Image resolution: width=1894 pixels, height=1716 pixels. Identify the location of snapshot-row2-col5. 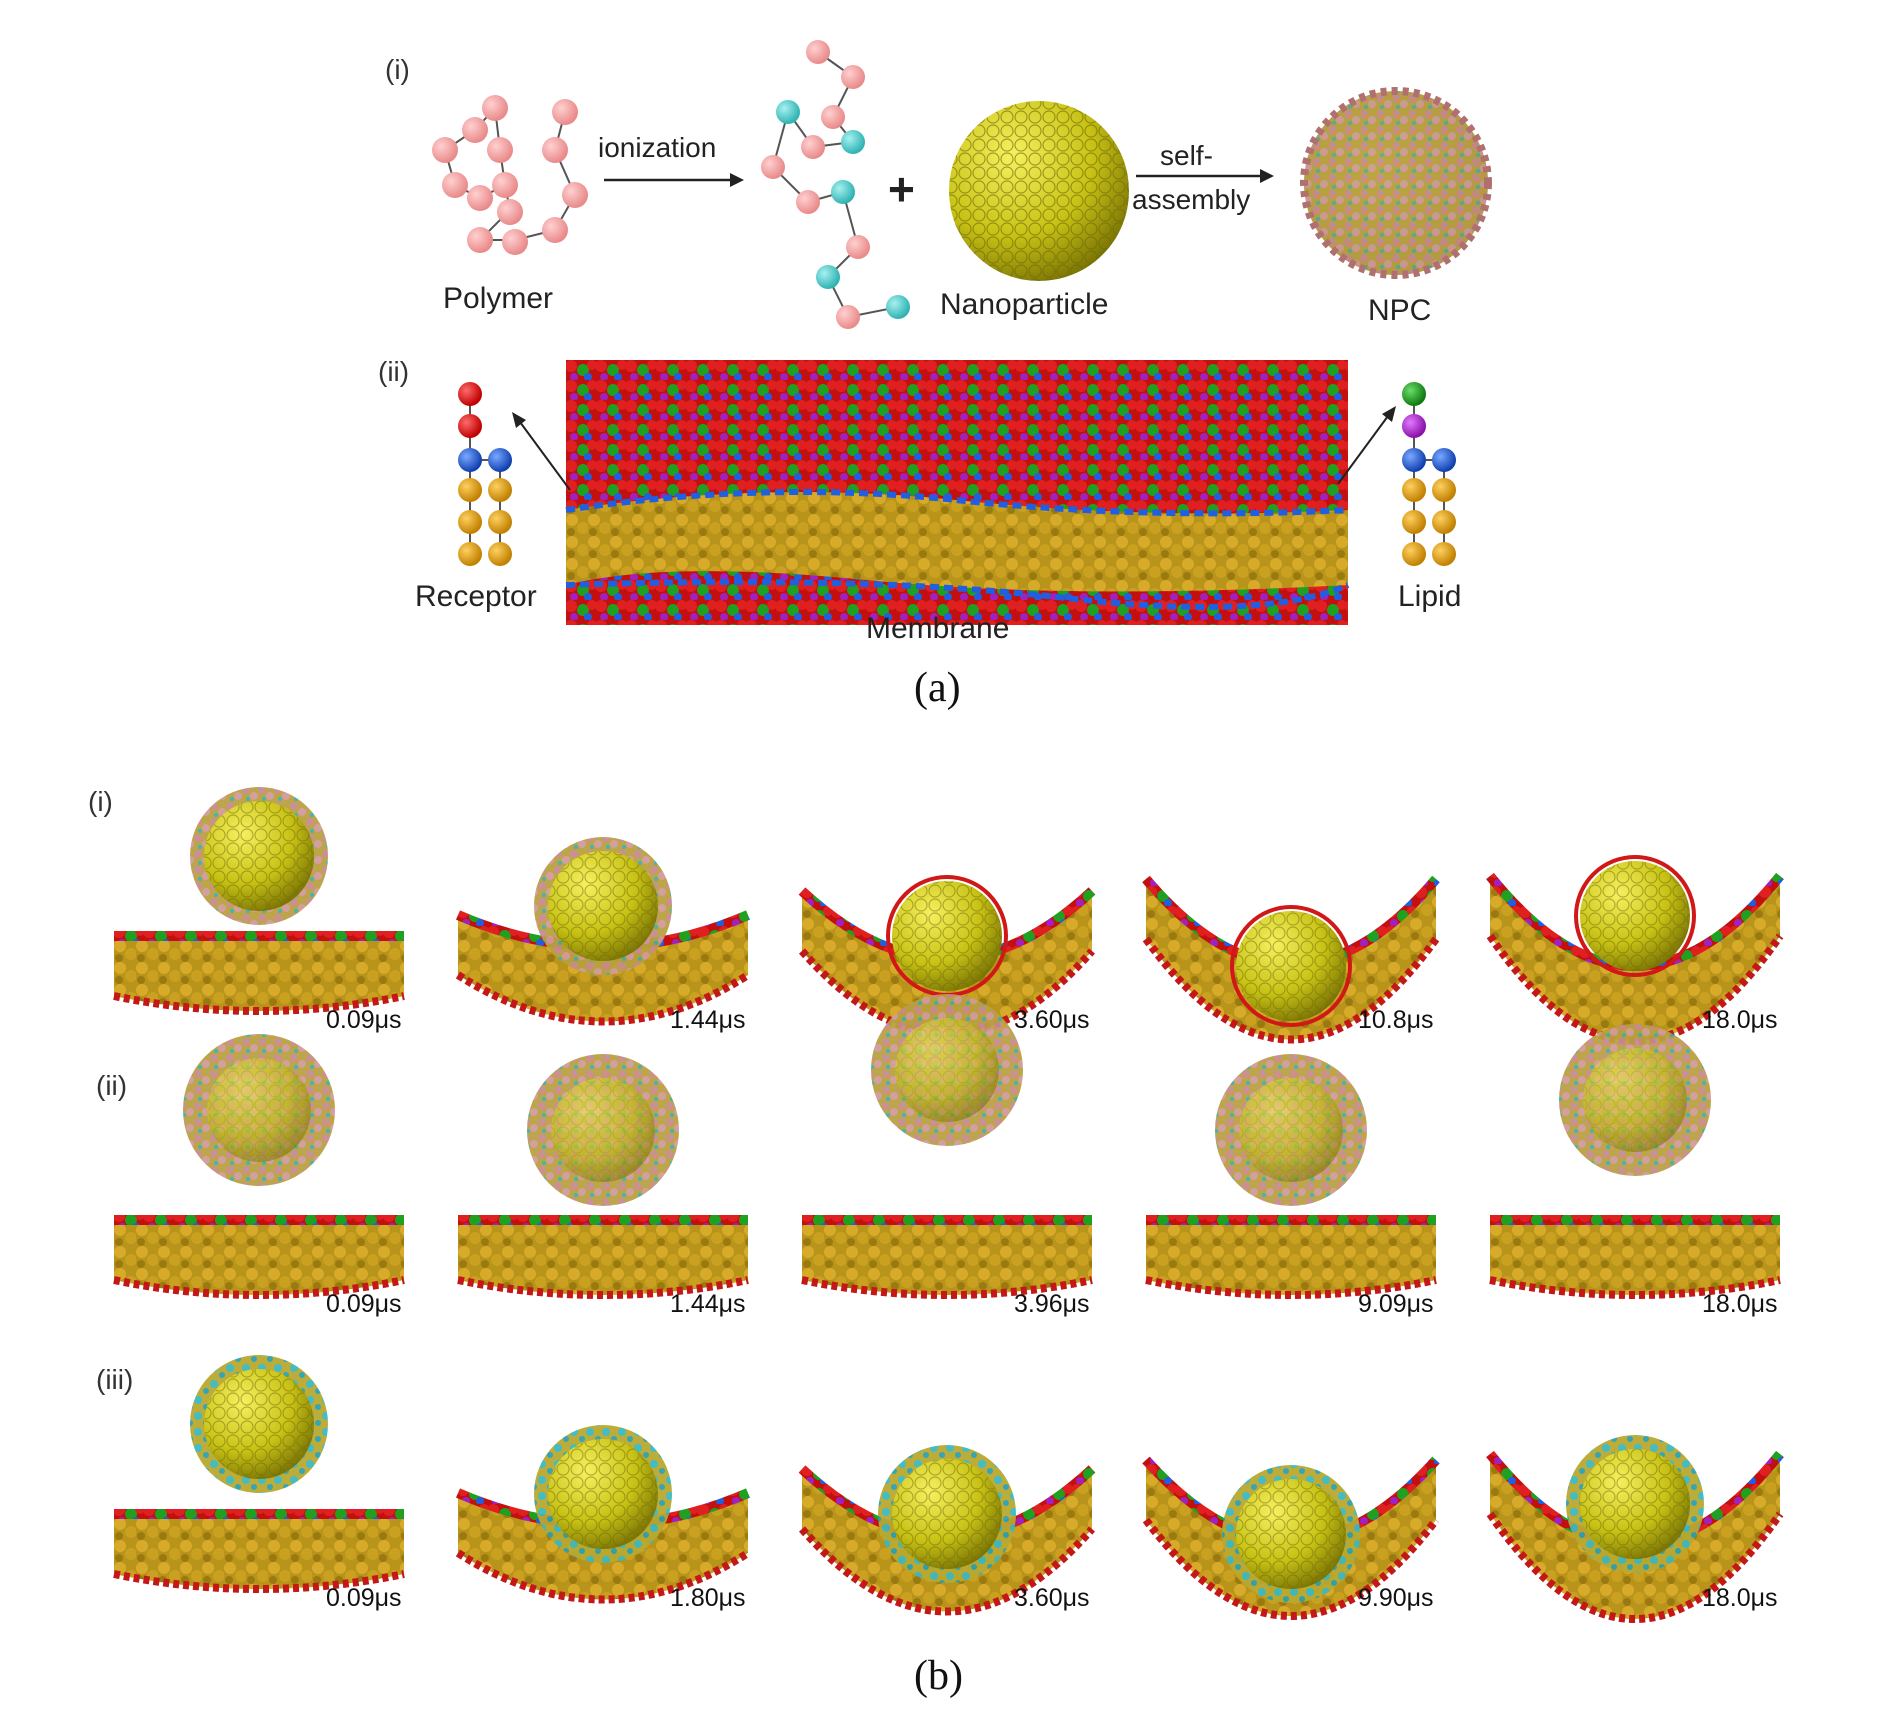
(1635, 1161).